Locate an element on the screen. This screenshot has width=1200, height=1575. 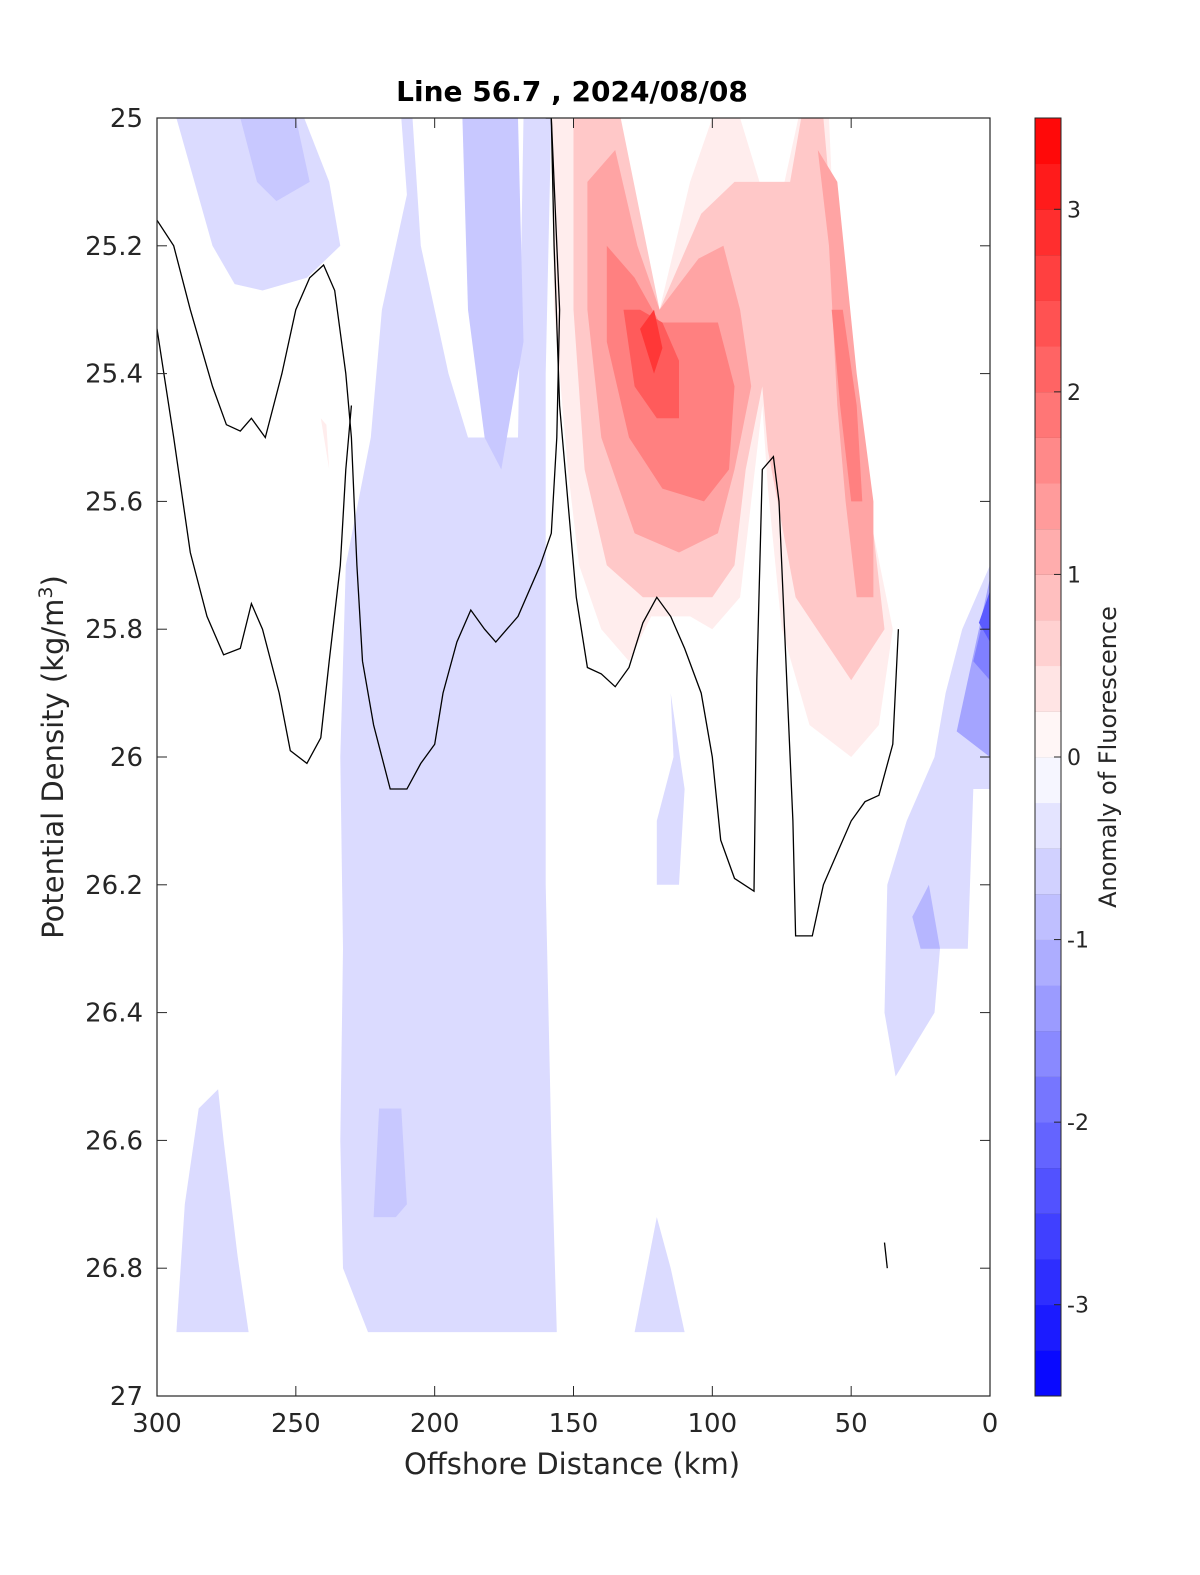
x-tick-label-150: 150 is located at coordinates (574, 1424).